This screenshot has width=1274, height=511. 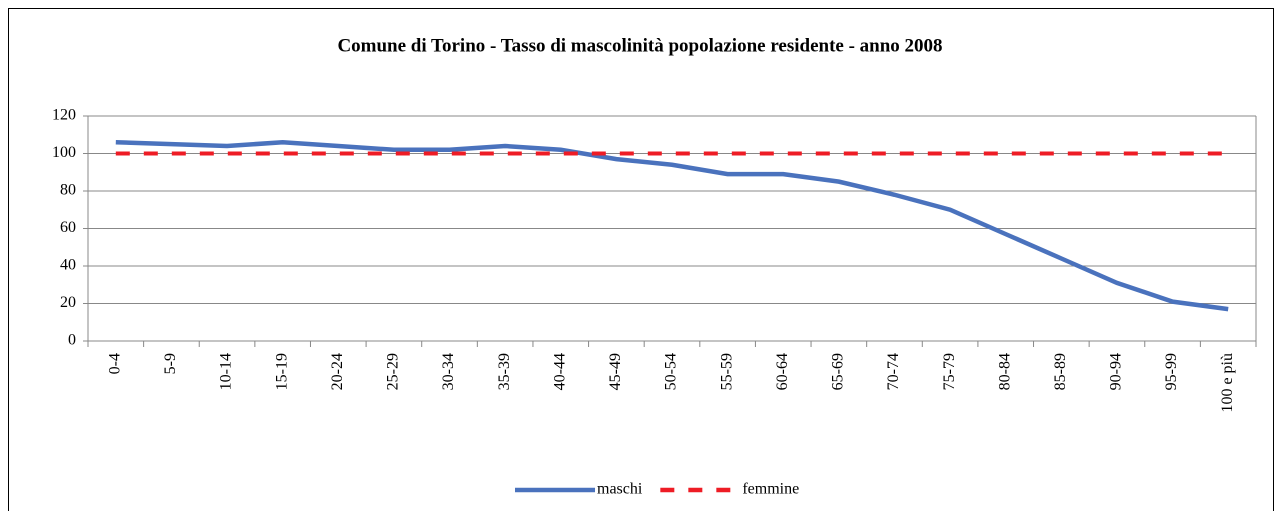 I want to click on legend-label: maschi, so click(x=620, y=489).